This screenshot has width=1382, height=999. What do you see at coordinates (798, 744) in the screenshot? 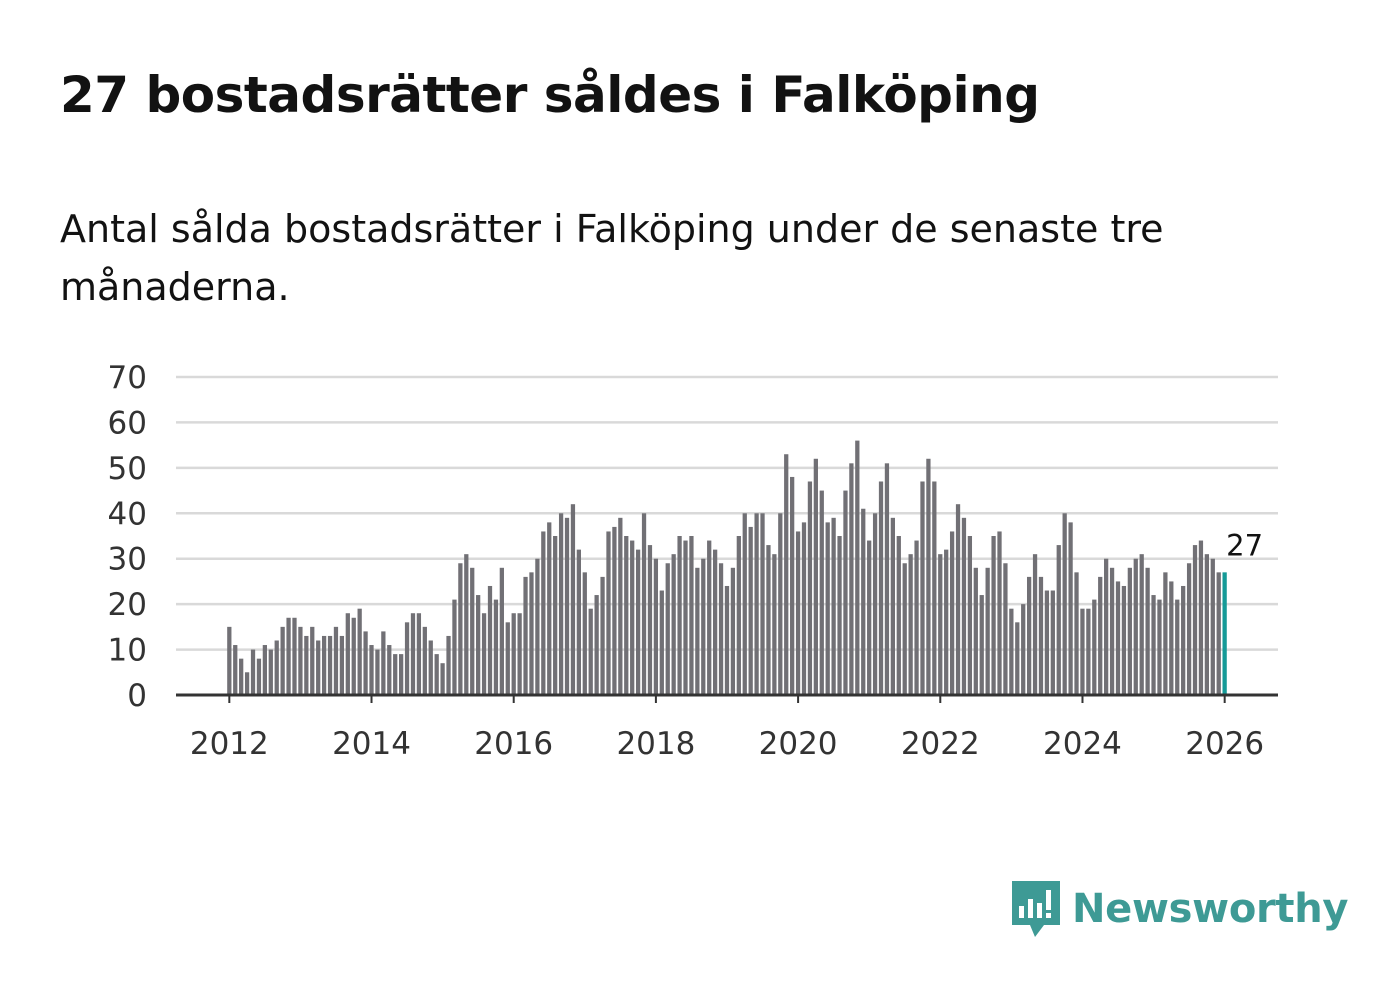
I see `x-tick-label: 2020` at bounding box center [798, 744].